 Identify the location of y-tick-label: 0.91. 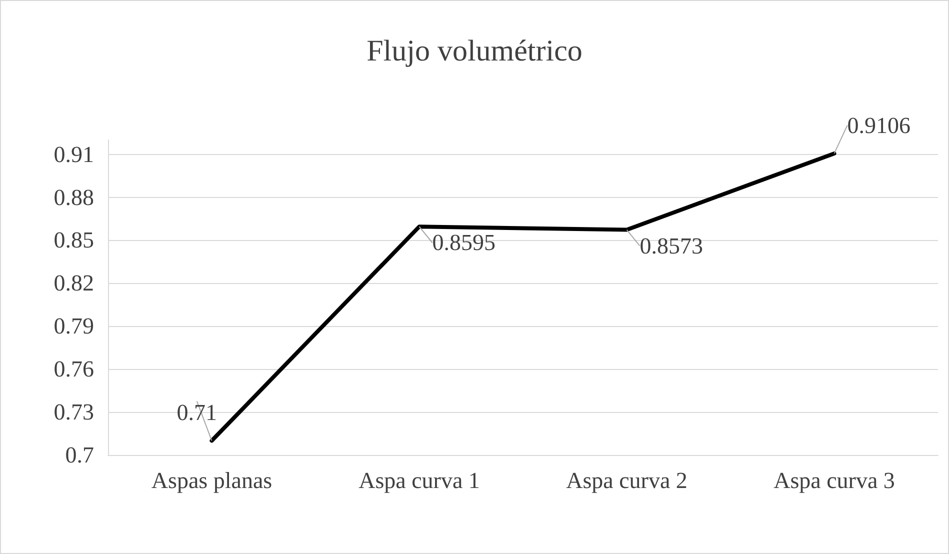
(74, 154).